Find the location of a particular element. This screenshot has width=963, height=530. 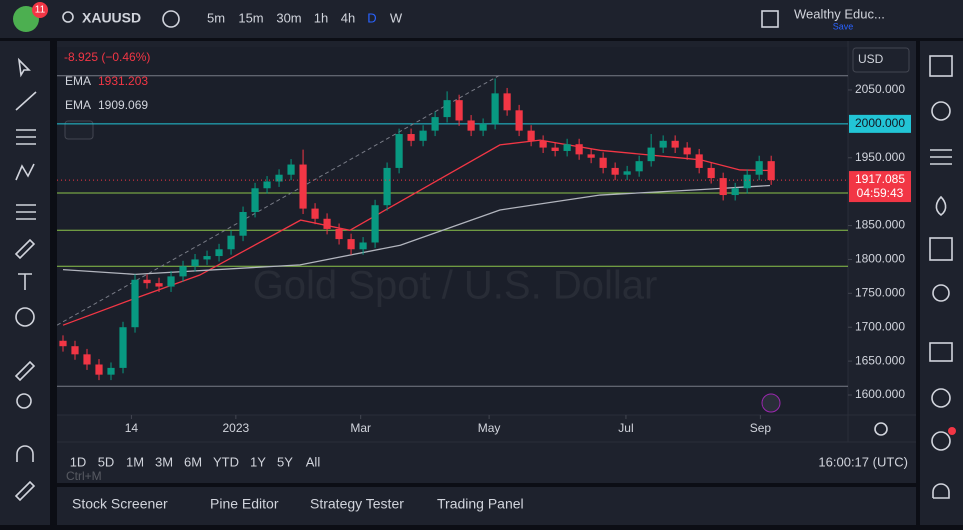

countdown: 04:59:43 is located at coordinates (880, 193).